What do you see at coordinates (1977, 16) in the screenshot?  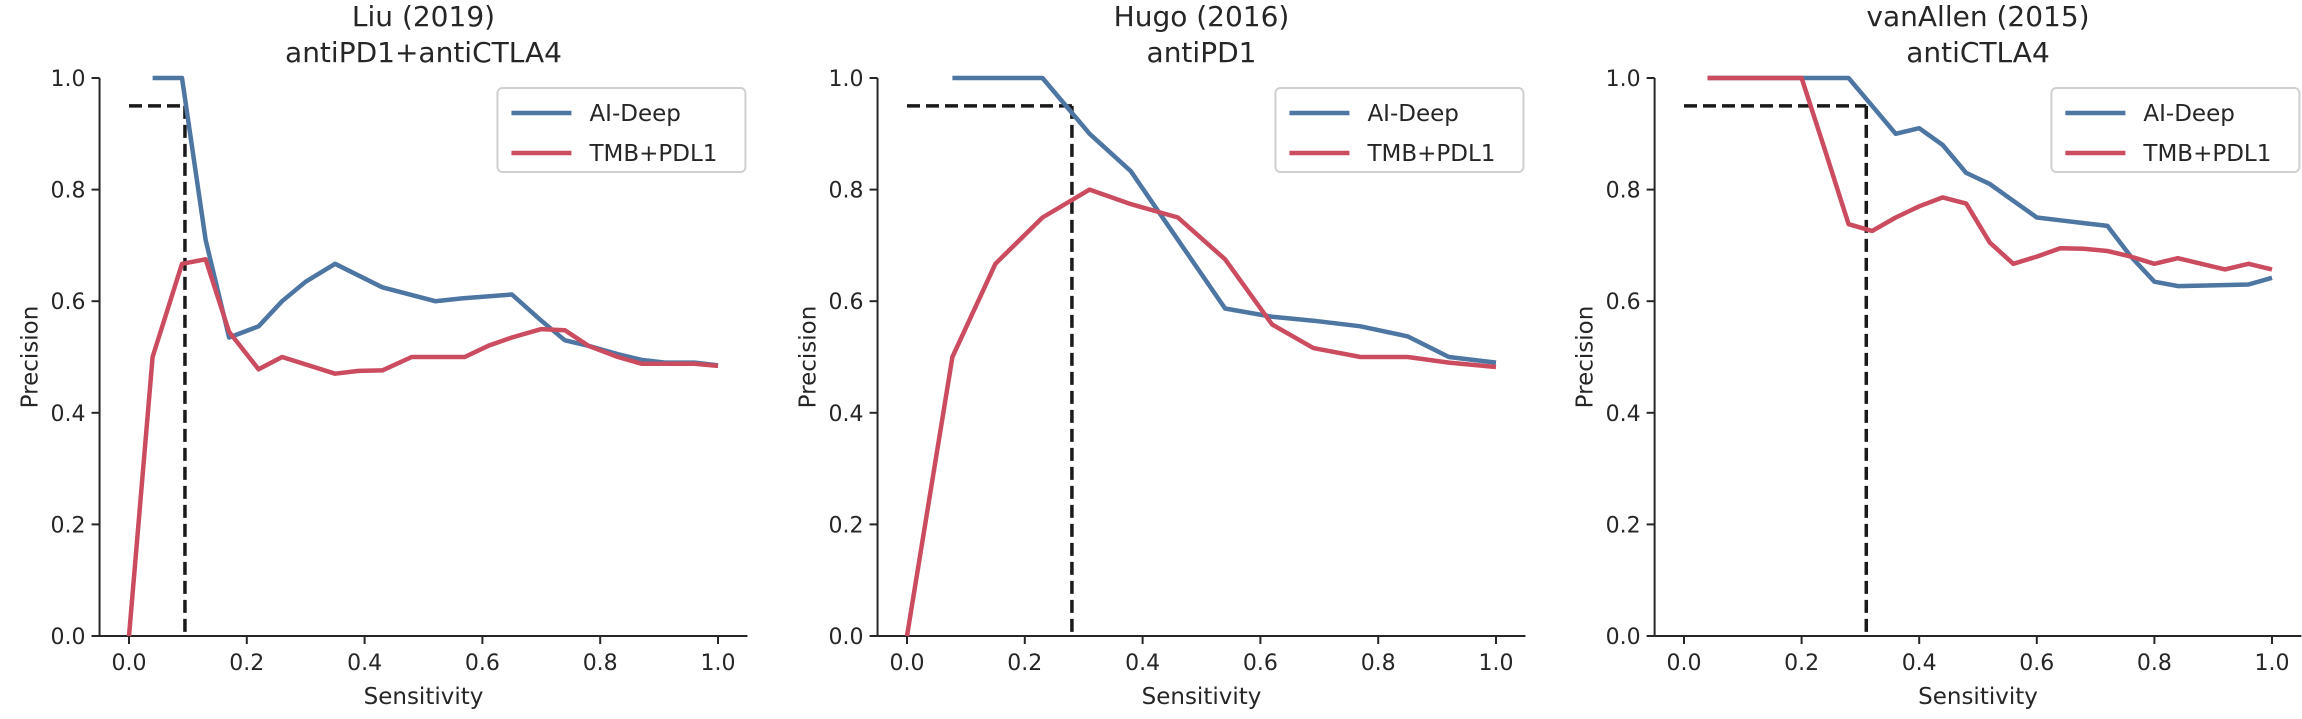 I see `subplot-title-line1: vanAllen (2015)` at bounding box center [1977, 16].